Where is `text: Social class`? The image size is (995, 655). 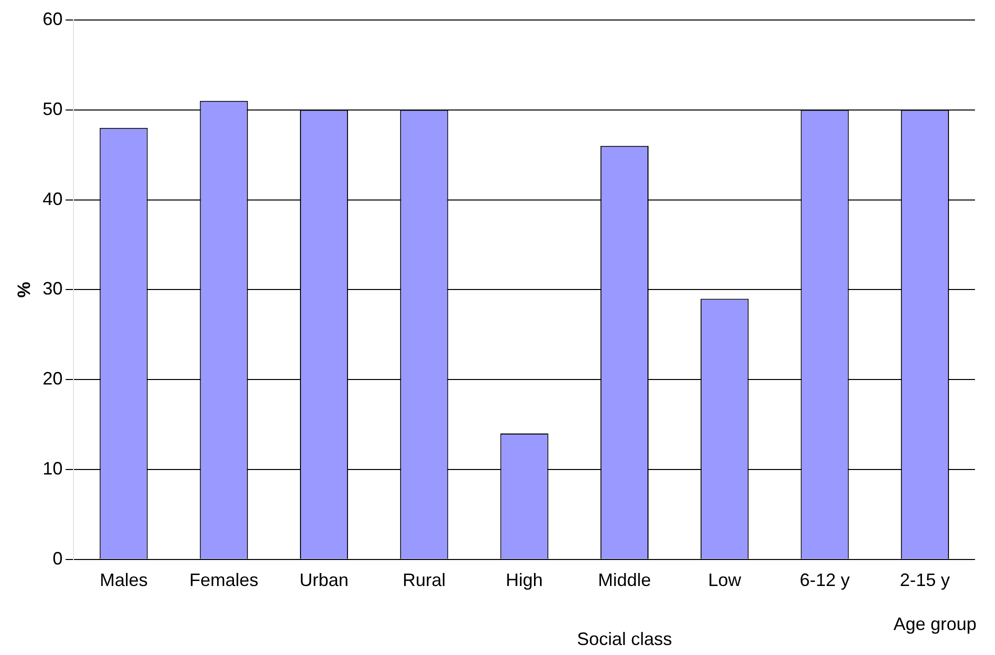
text: Social class is located at coordinates (624, 639).